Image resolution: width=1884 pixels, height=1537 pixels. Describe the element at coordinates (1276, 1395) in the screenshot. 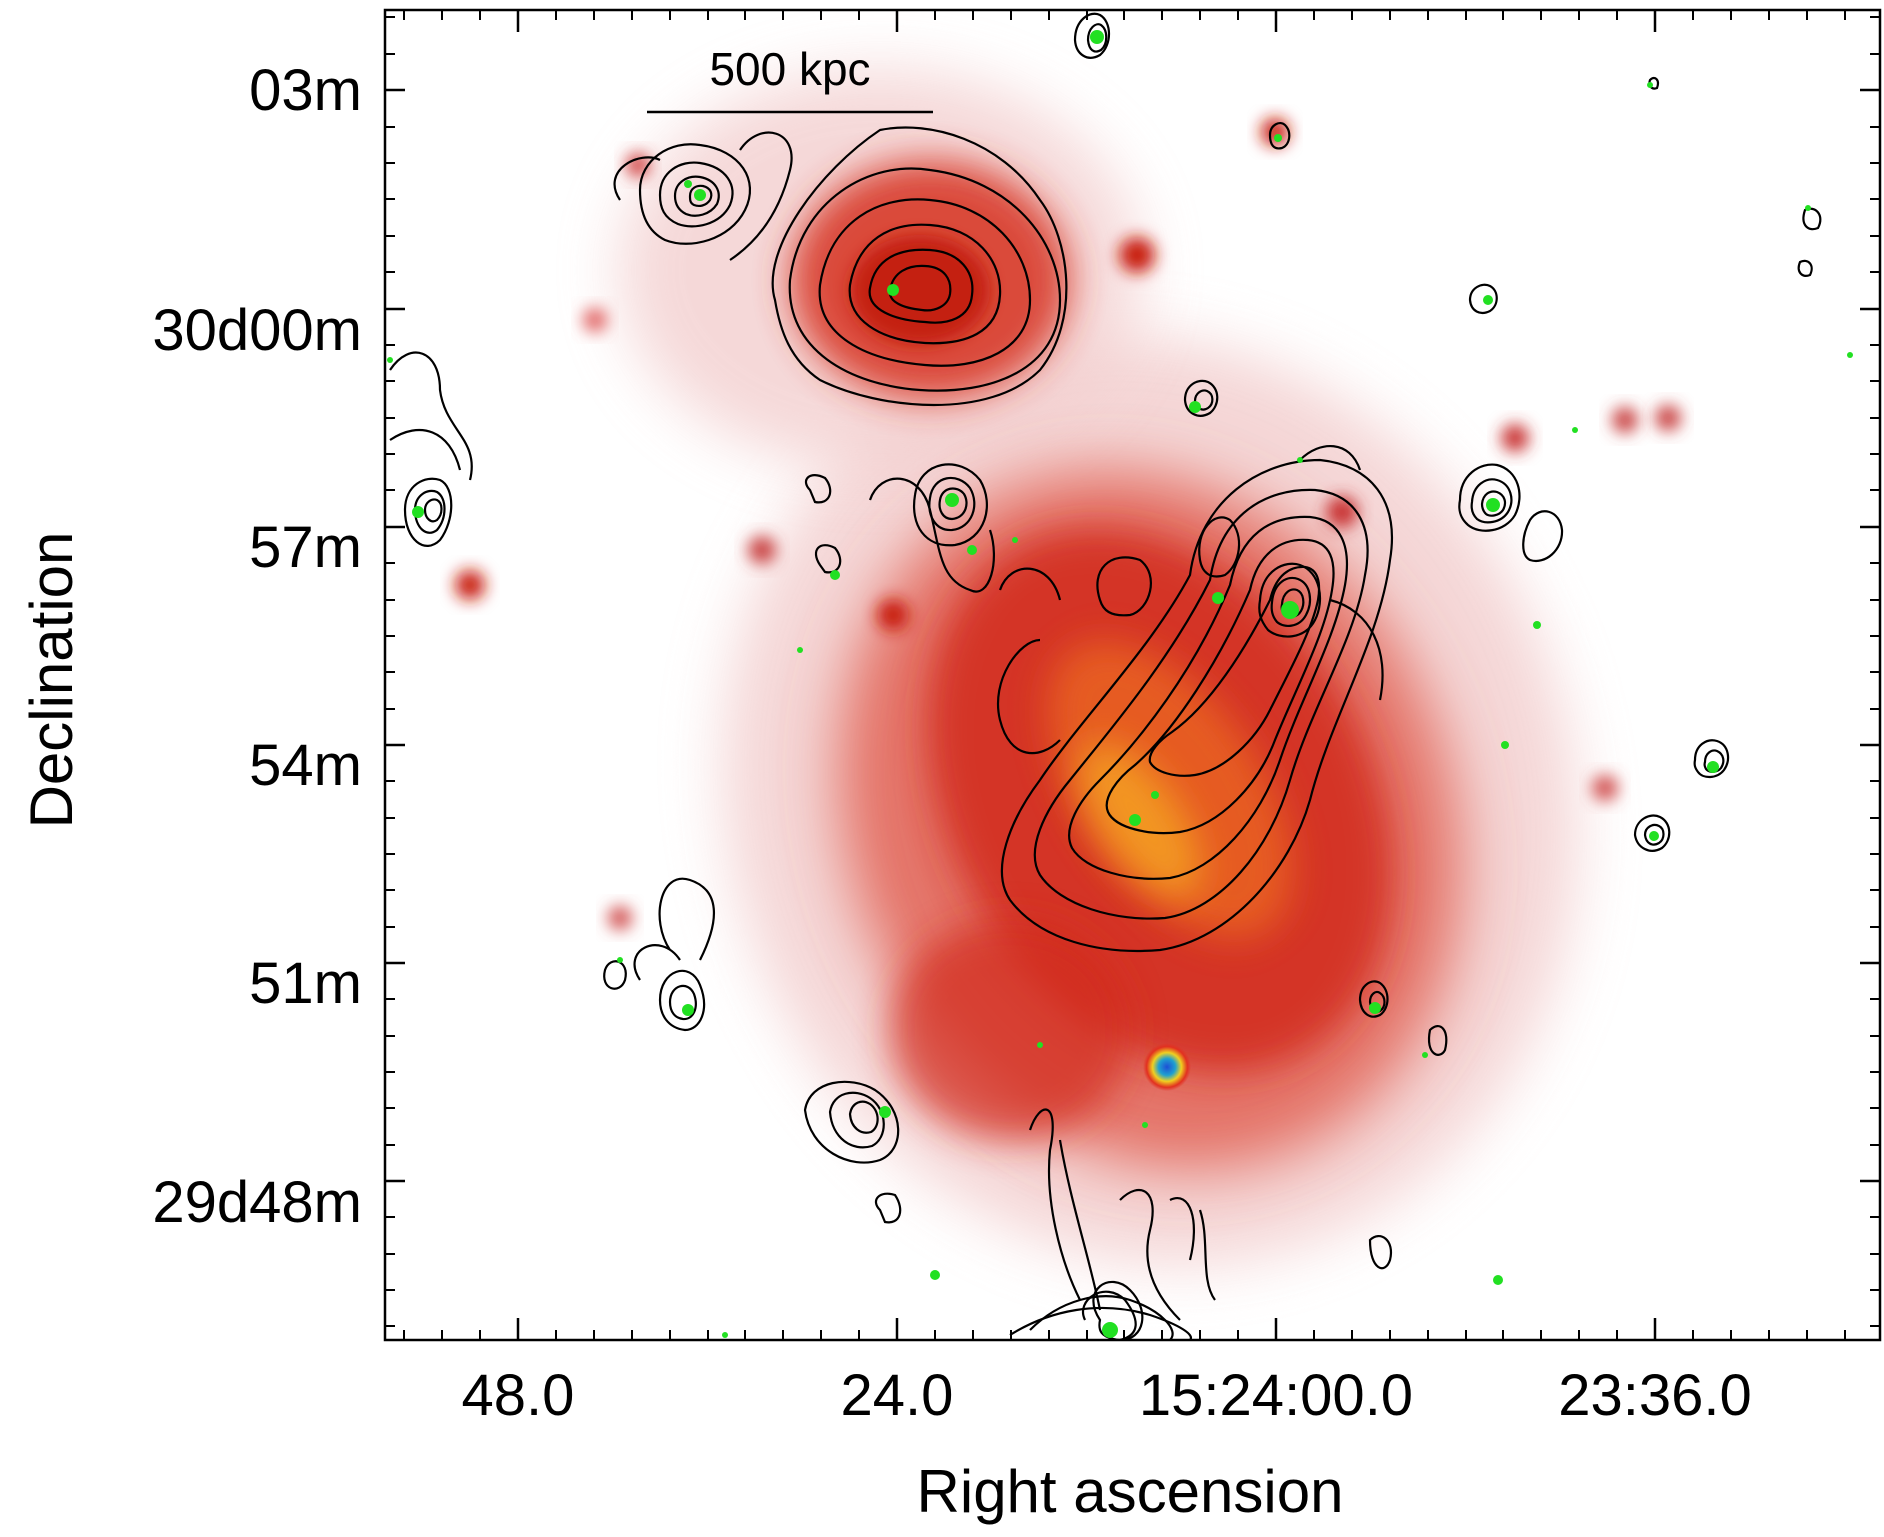

I see `x-tick-label: 15:24:00.0` at that location.